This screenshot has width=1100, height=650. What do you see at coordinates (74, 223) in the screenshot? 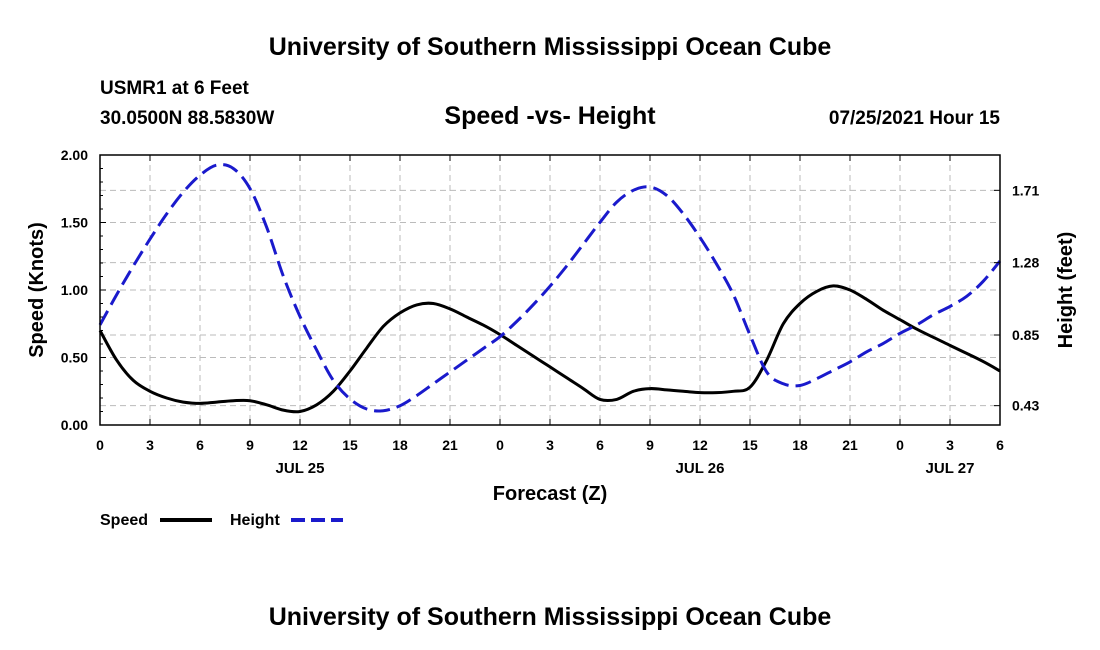
I see `y-left-tick-label: 1.50` at bounding box center [74, 223].